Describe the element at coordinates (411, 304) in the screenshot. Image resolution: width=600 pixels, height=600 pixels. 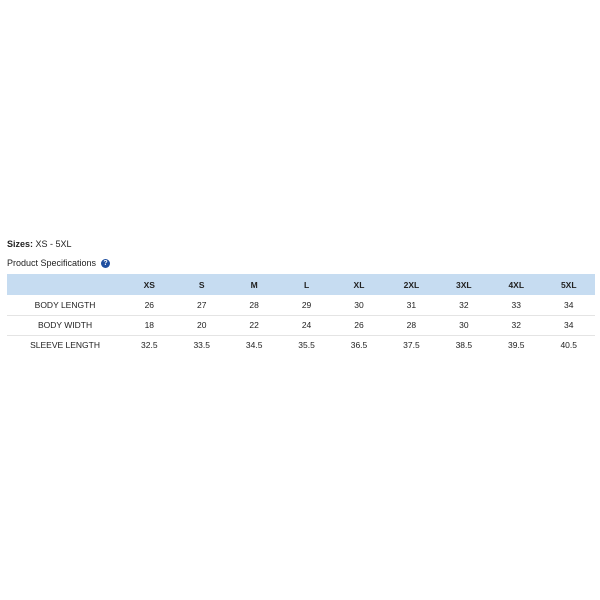
I see `measurement-value: 31` at that location.